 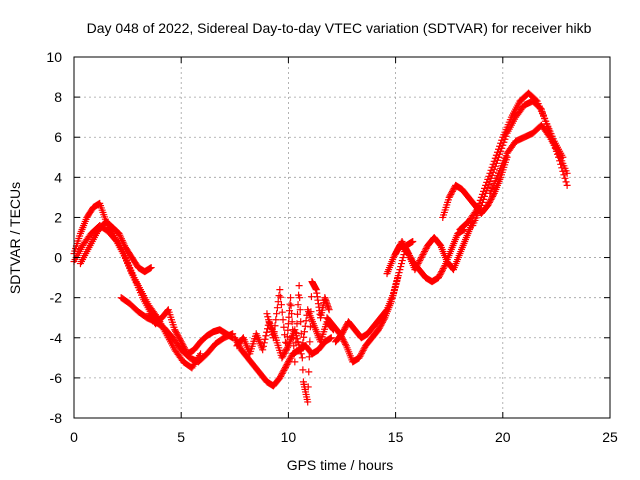 What do you see at coordinates (74, 437) in the screenshot?
I see `x-tick-label: 0` at bounding box center [74, 437].